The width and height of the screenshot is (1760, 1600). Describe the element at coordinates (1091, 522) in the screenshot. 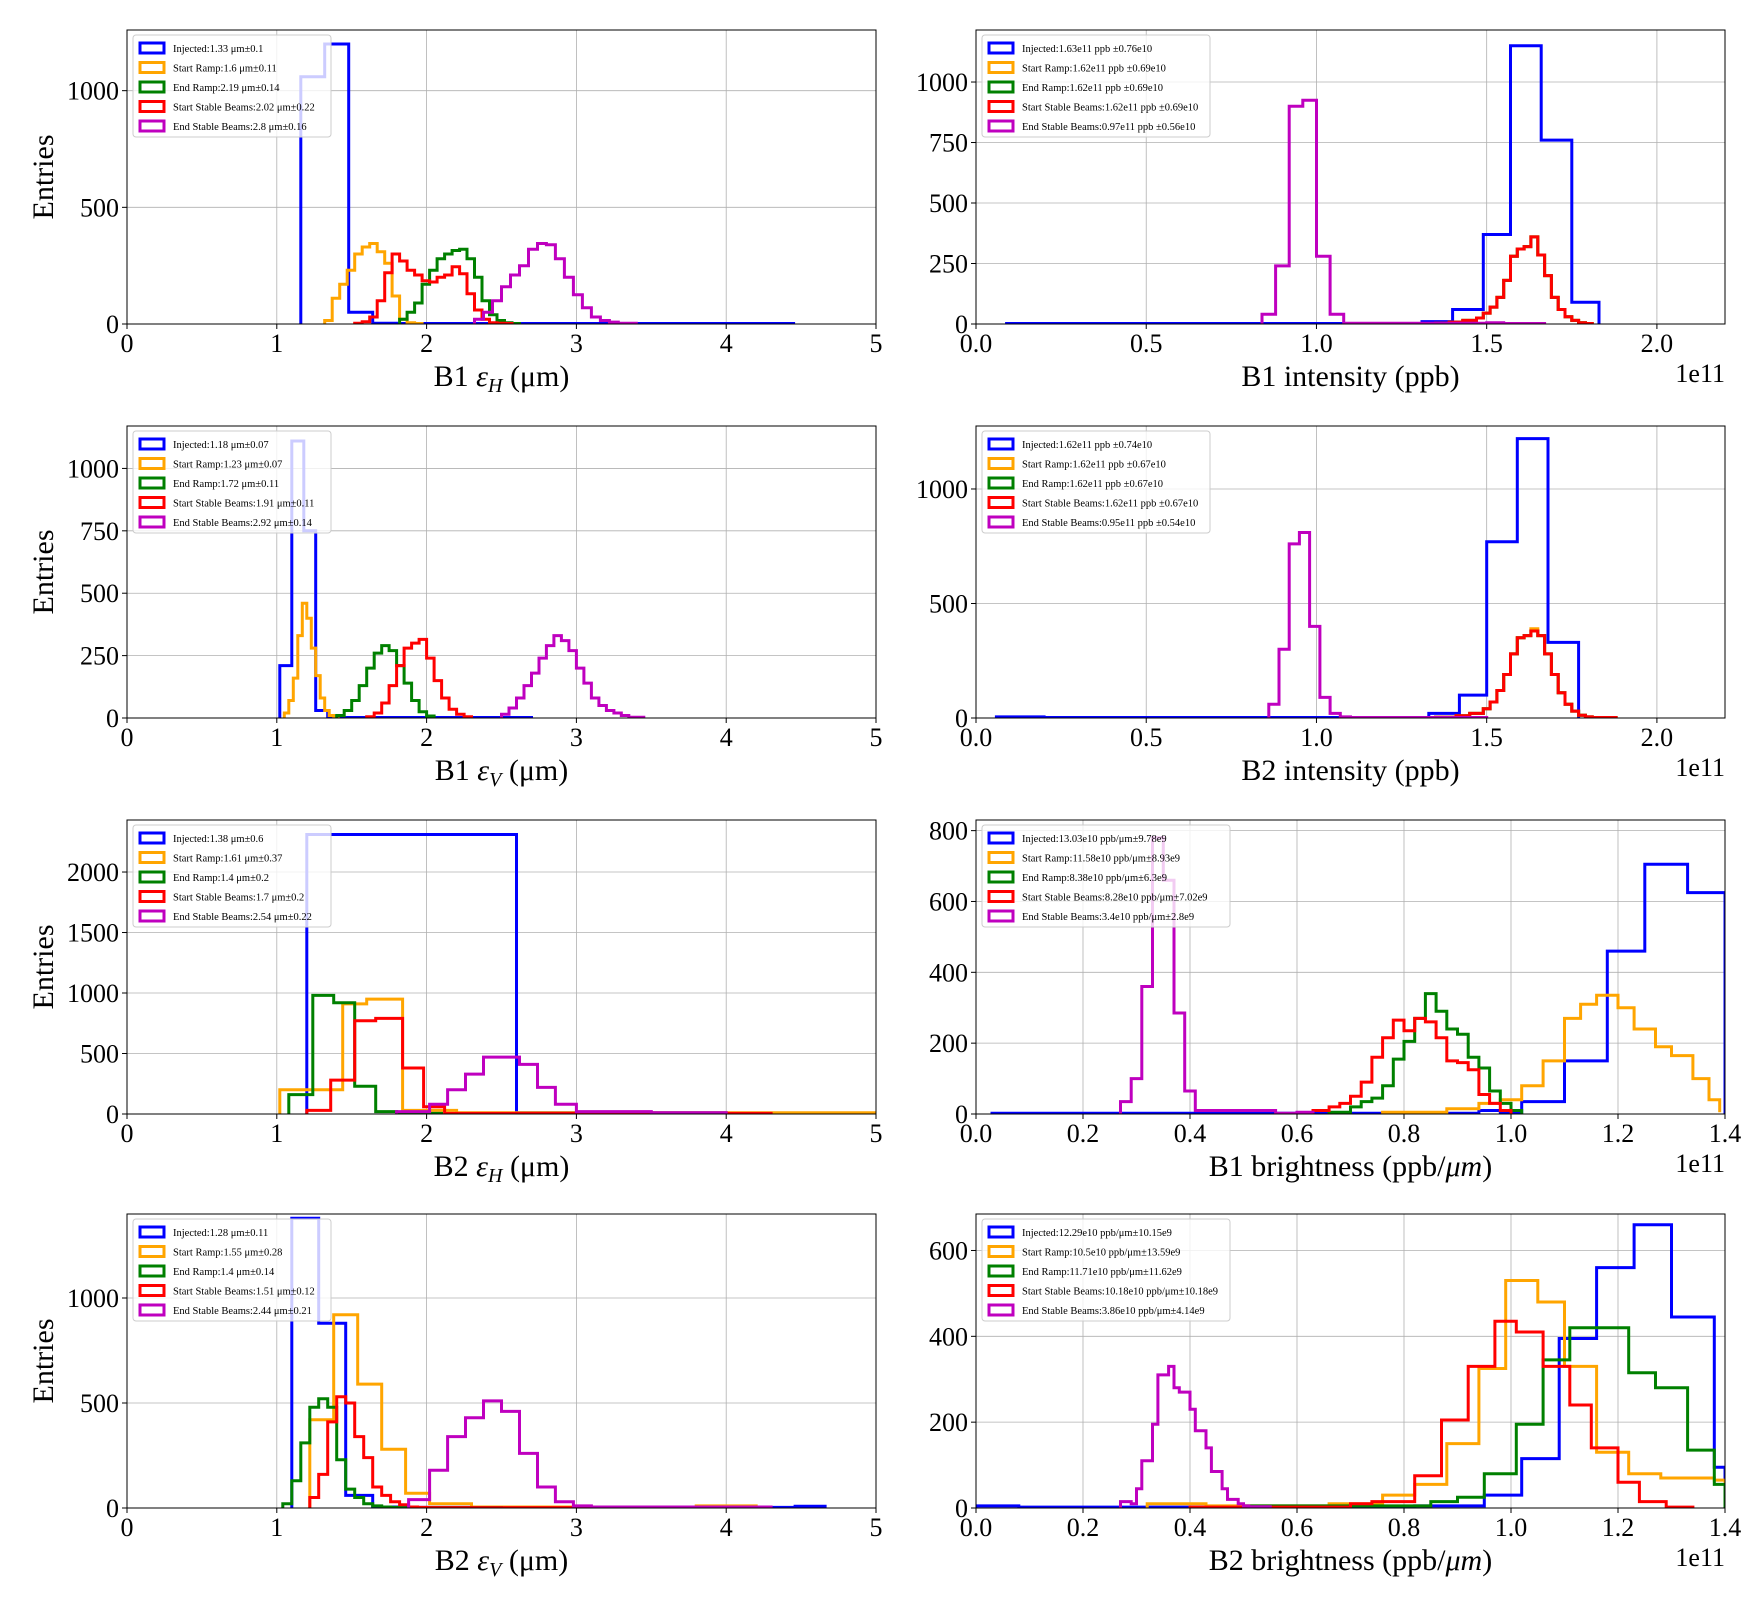

I see `legend-item: End Stable Beams:0.95e11 ppb ±0.54e10` at that location.